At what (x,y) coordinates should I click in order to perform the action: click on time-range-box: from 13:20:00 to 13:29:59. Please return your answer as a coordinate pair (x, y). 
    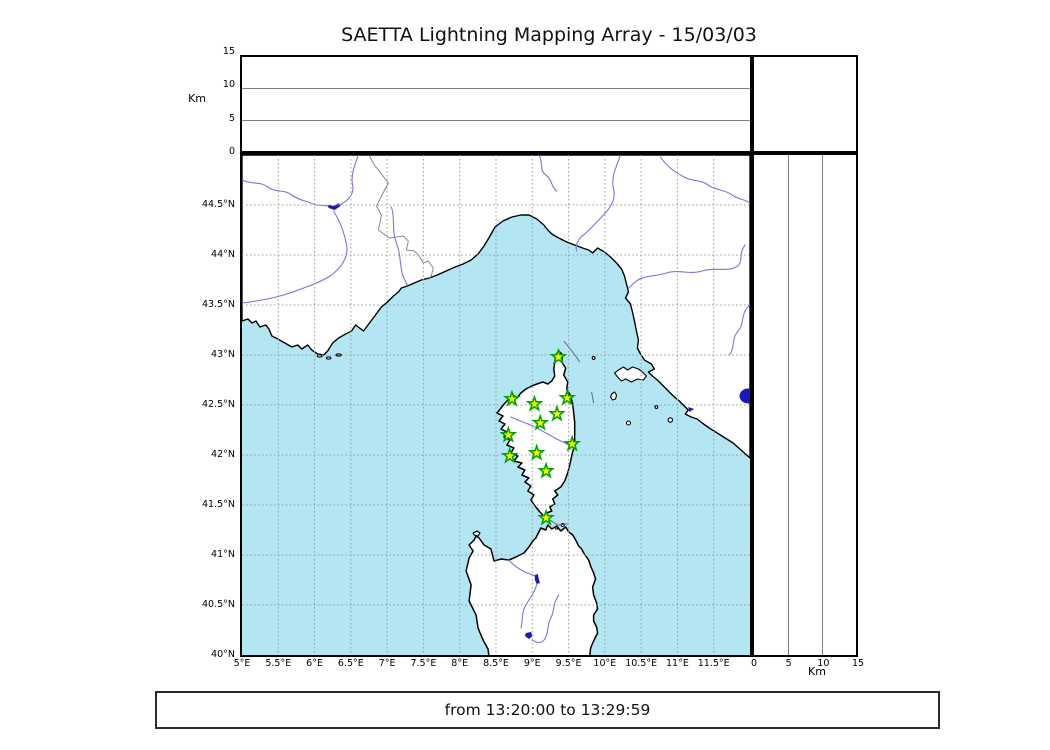
    Looking at the image, I should click on (547, 710).